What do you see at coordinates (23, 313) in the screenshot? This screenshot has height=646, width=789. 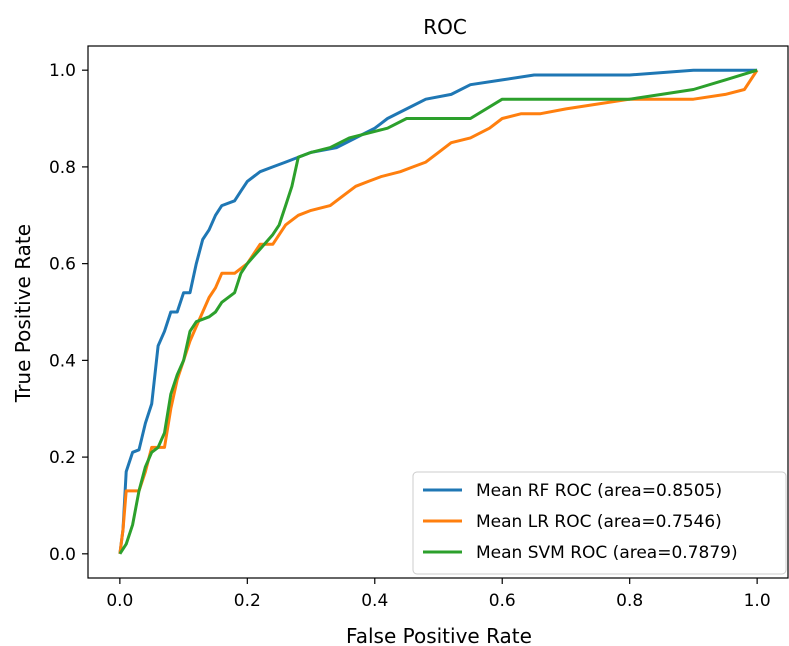 I see `y-axis-label: True Positive Rate` at bounding box center [23, 313].